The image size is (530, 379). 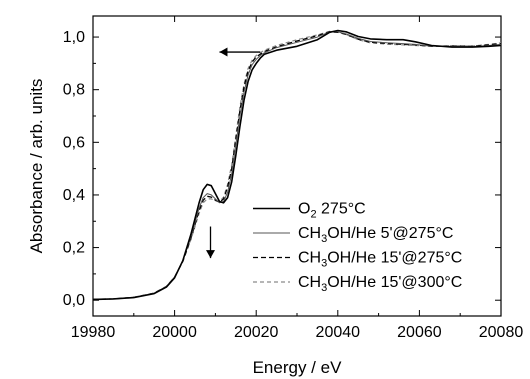 What do you see at coordinates (74, 90) in the screenshot?
I see `y-tick-label: 0,8` at bounding box center [74, 90].